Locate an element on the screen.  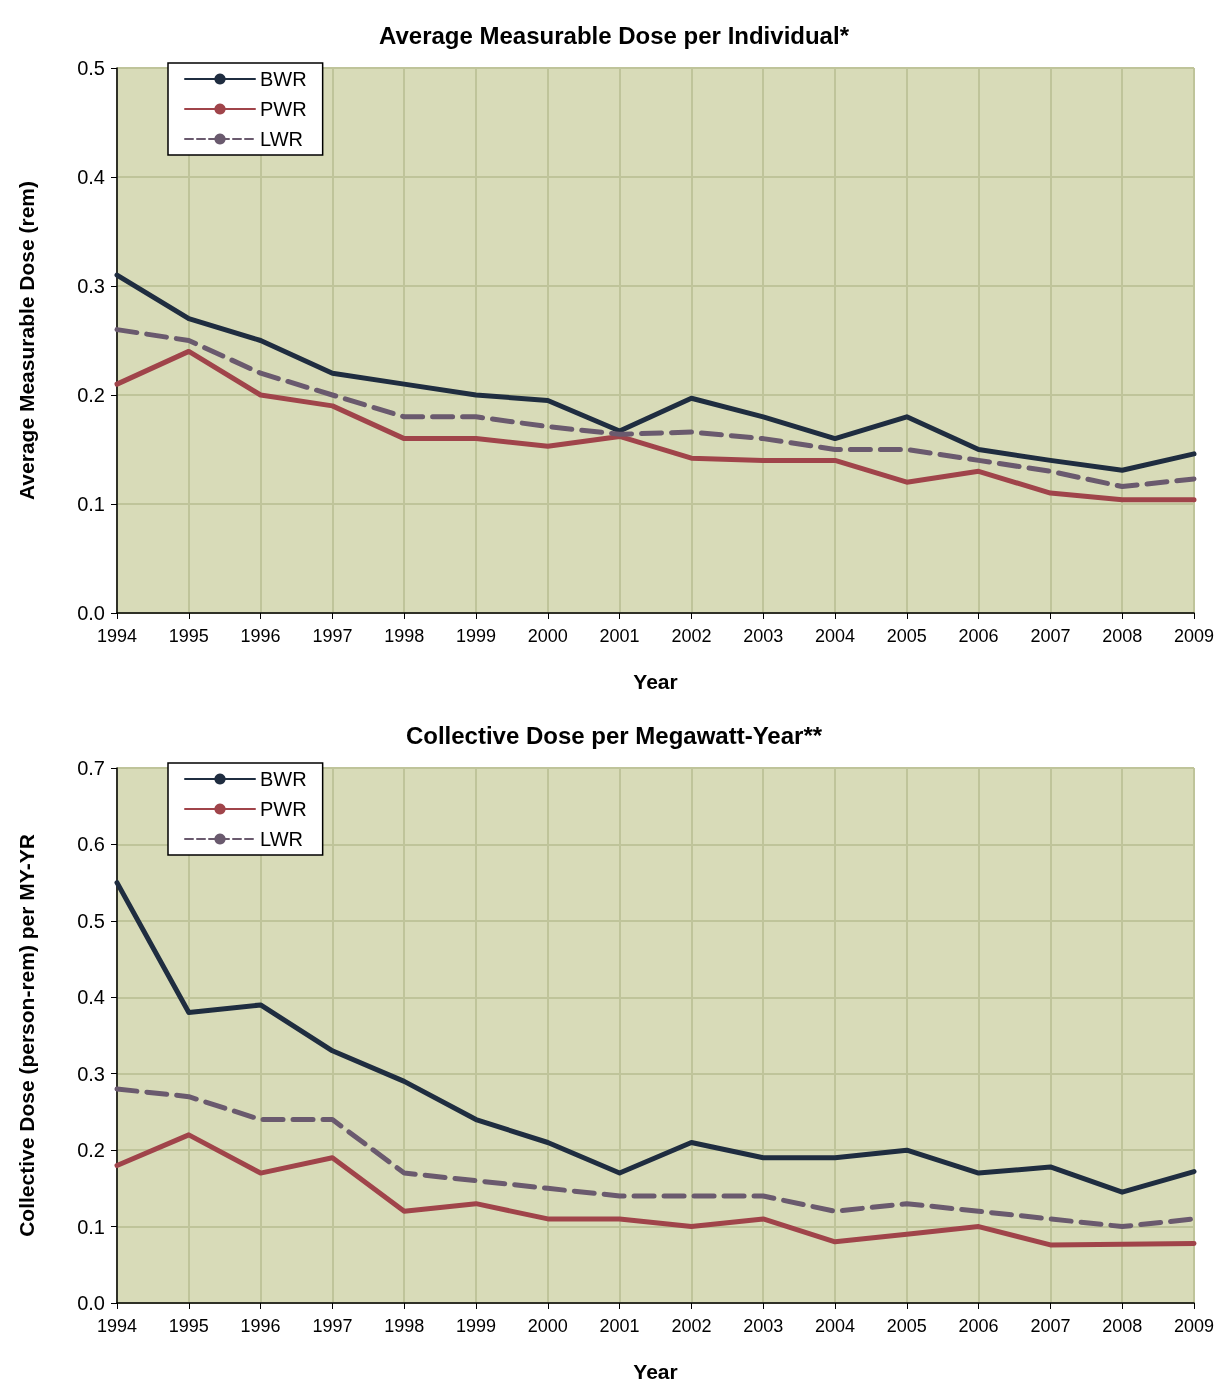
y-axis-title: Average Measurable Dose (rem) is located at coordinates (26, 340).